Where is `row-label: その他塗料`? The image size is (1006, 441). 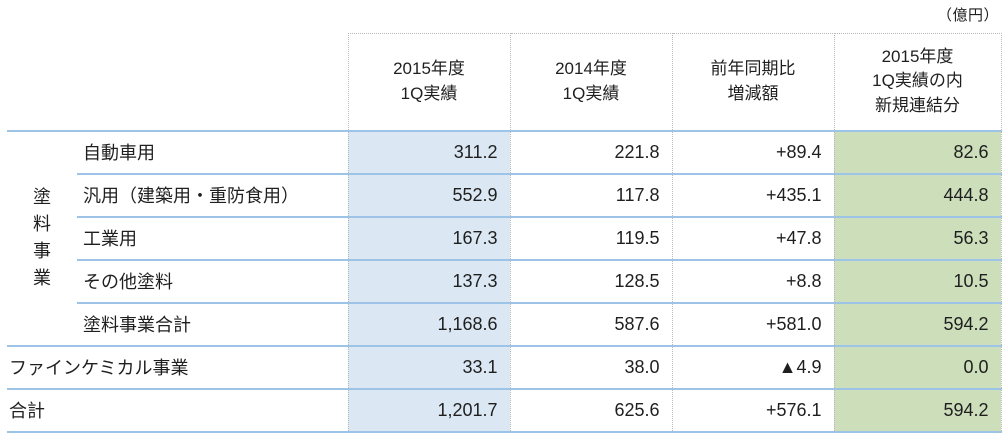
row-label: その他塗料 is located at coordinates (212, 280).